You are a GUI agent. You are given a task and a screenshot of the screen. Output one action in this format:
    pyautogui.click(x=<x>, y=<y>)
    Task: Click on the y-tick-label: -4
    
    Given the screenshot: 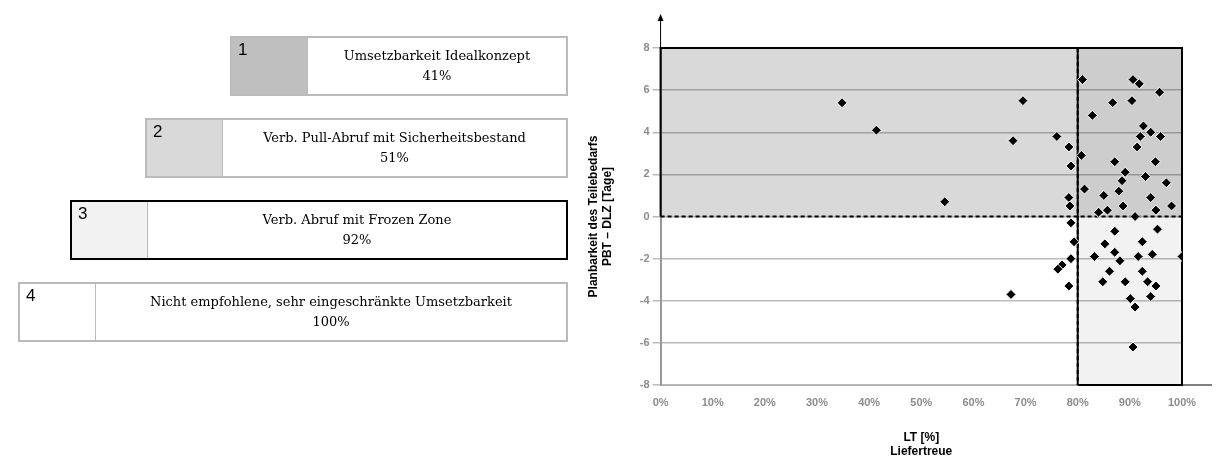 What is the action you would take?
    pyautogui.click(x=645, y=299)
    